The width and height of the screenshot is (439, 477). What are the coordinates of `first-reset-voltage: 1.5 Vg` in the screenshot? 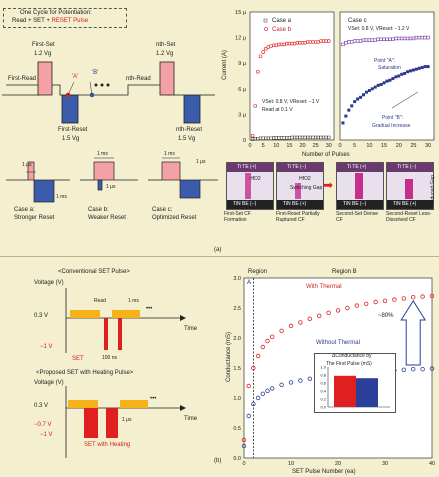 It's located at (71, 139).